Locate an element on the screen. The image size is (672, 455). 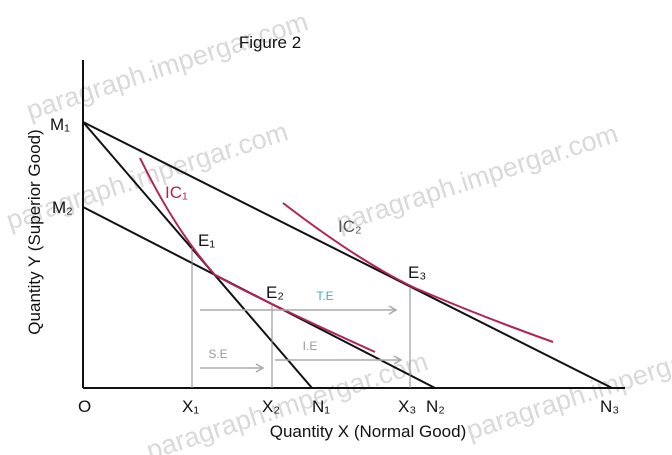
x-axis-label: Quantity X (Normal Good) is located at coordinates (368, 431).